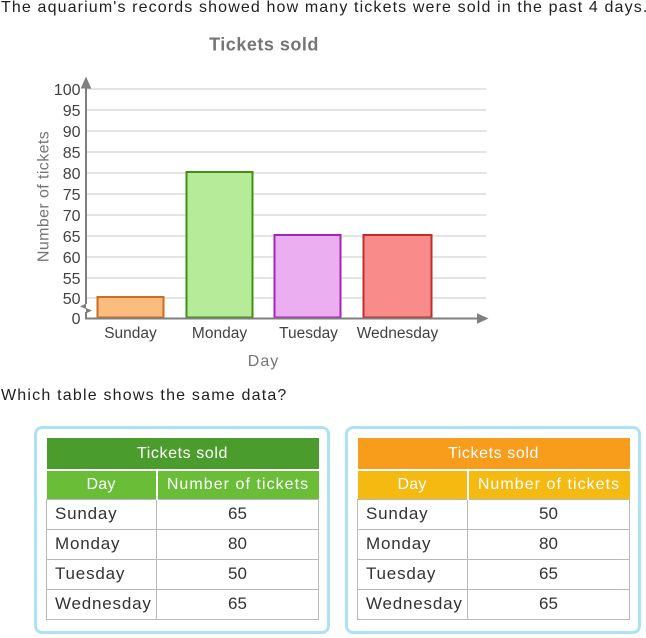  What do you see at coordinates (219, 333) in the screenshot?
I see `svg-text: Monday` at bounding box center [219, 333].